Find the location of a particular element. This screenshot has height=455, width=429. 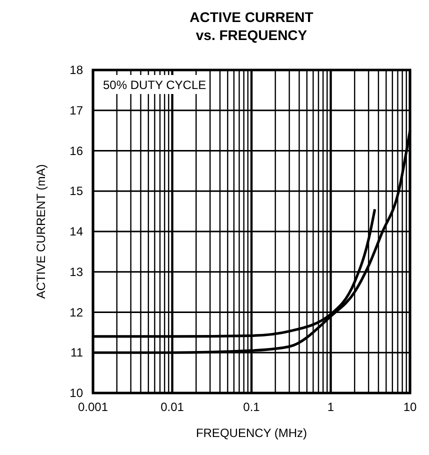

chart-title: ACTIVE CURRENT vs. FREQUENCY is located at coordinates (252, 26).